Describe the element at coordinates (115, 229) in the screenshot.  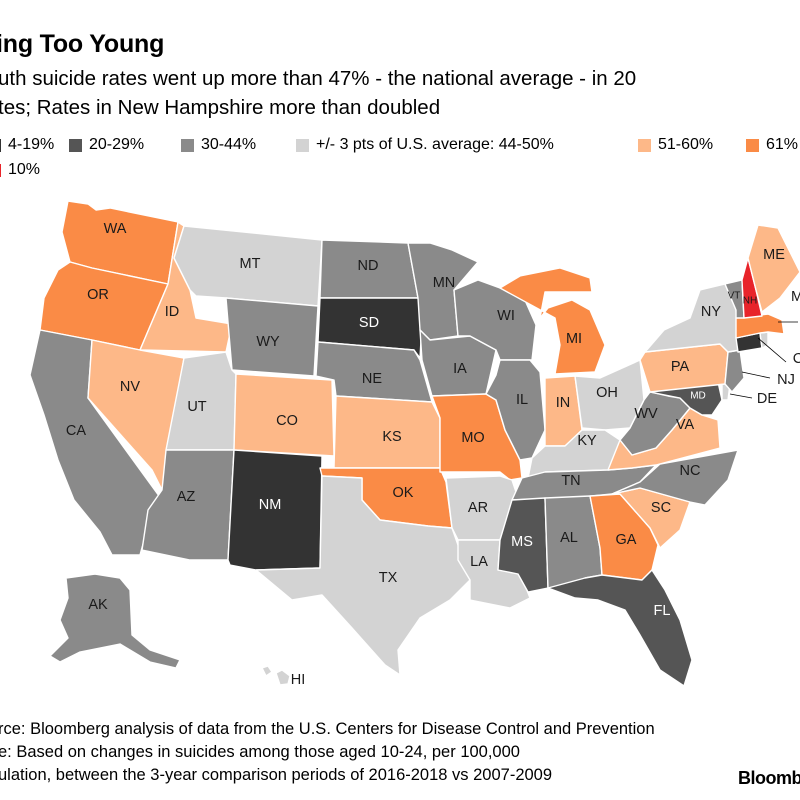
I see `label-wa: WA` at that location.